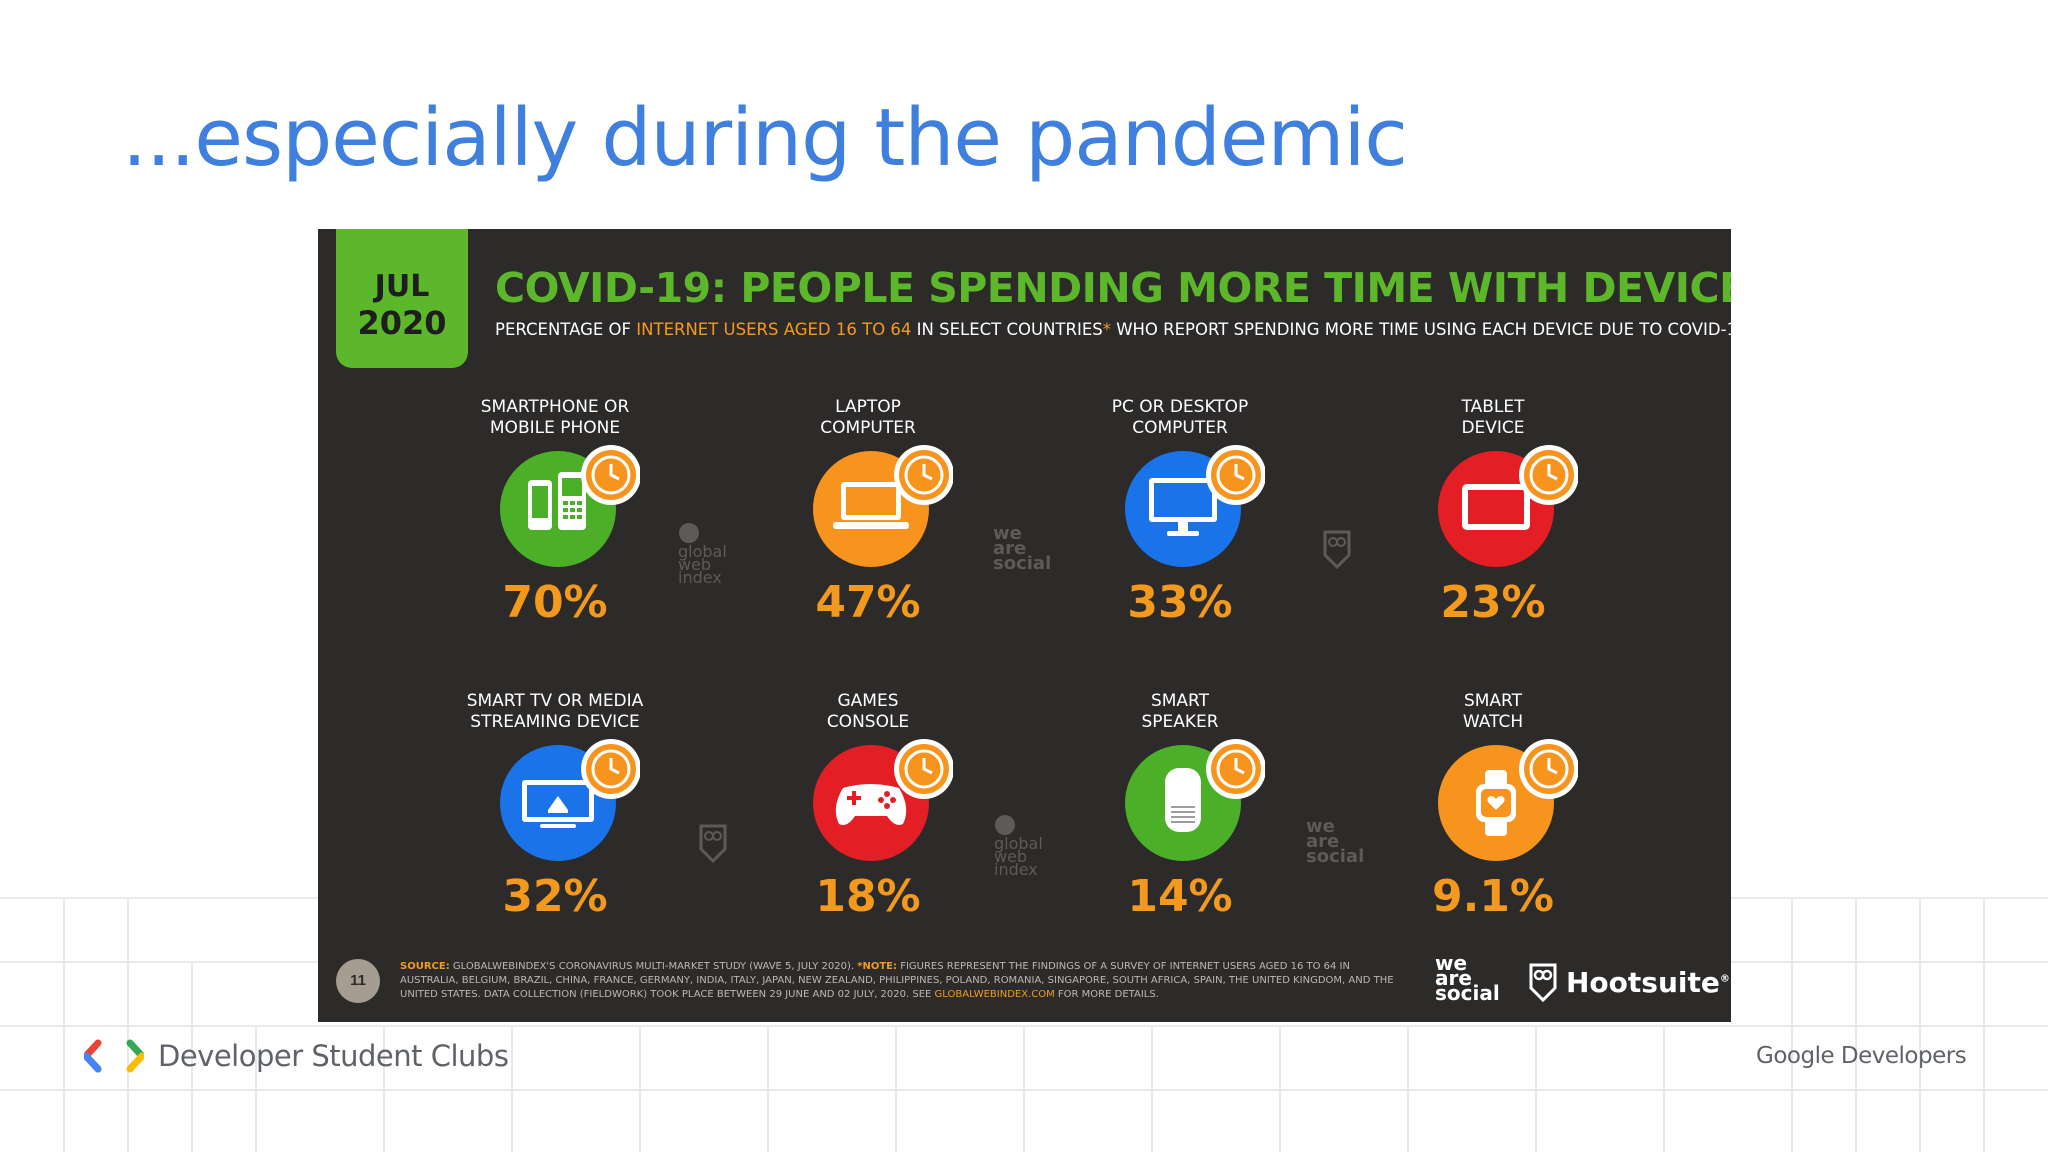 The image size is (2048, 1152). I want to click on dsc-branding: Developer Student Clubs, so click(296, 1056).